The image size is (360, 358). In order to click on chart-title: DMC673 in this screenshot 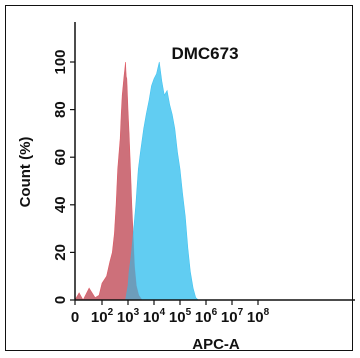, I will do `click(204, 53)`.